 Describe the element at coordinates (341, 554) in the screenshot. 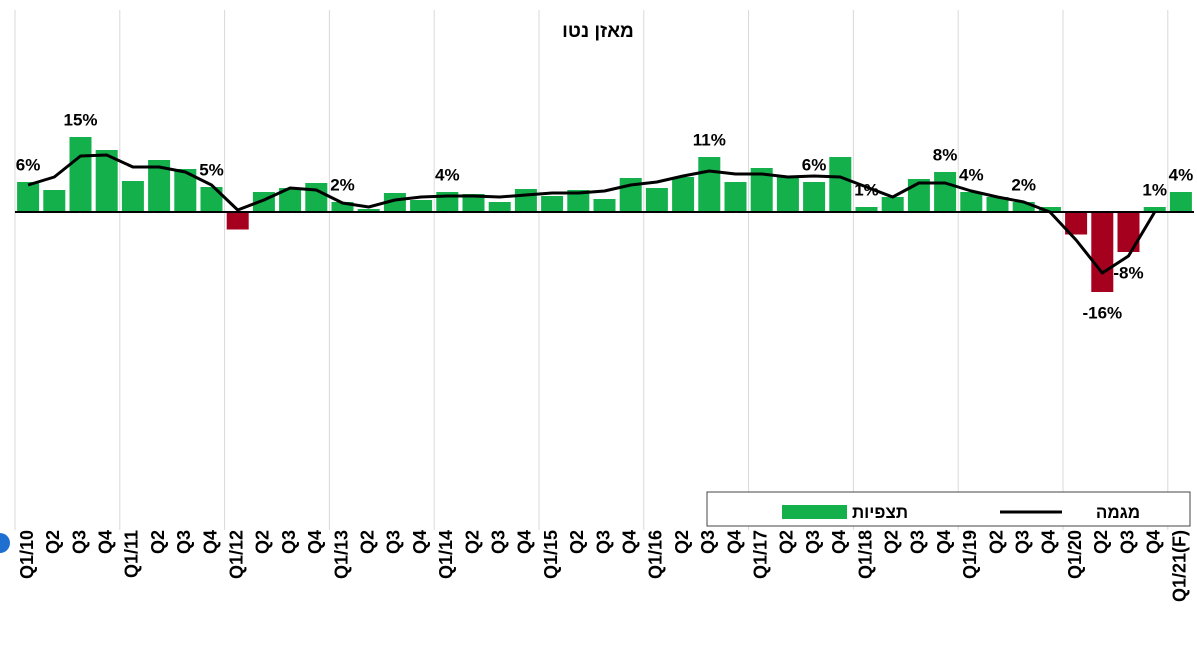

I see `x-tick-label: Q1/13` at that location.